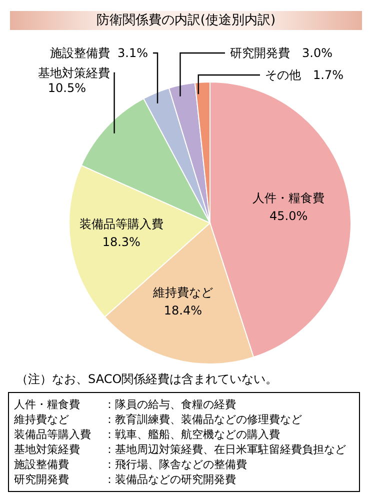  What do you see at coordinates (125, 404) in the screenshot?
I see `text: 人件・糧食費：隊員の給与、食糧の経費` at bounding box center [125, 404].